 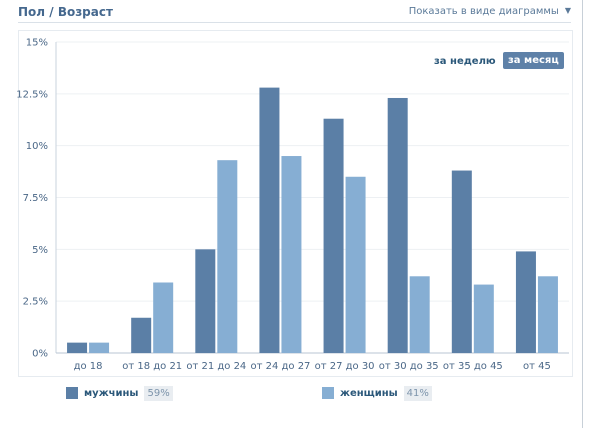 I want to click on y-tick-label: 12.5%, so click(x=32, y=94).